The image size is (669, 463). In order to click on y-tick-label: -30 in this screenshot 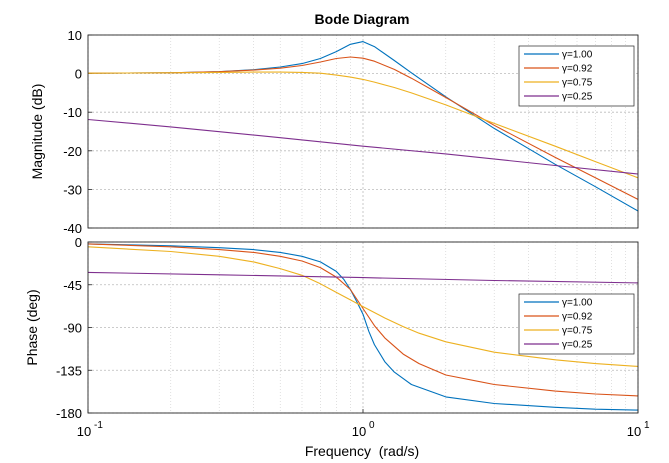, I will do `click(72, 189)`.